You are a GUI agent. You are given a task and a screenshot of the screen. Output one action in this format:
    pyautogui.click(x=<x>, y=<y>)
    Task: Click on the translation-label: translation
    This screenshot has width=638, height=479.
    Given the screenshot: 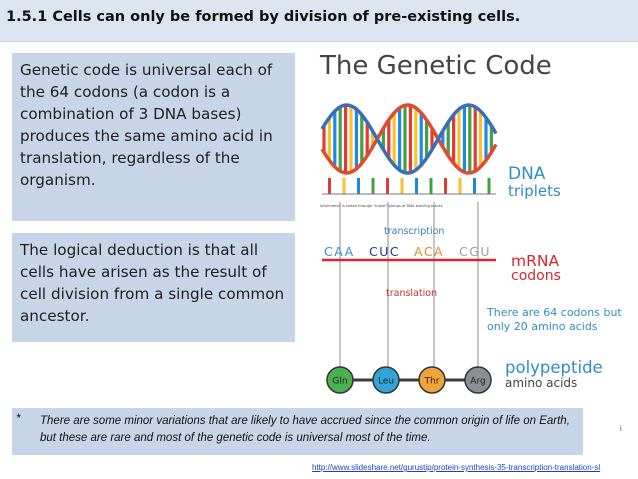 What is the action you would take?
    pyautogui.click(x=411, y=293)
    